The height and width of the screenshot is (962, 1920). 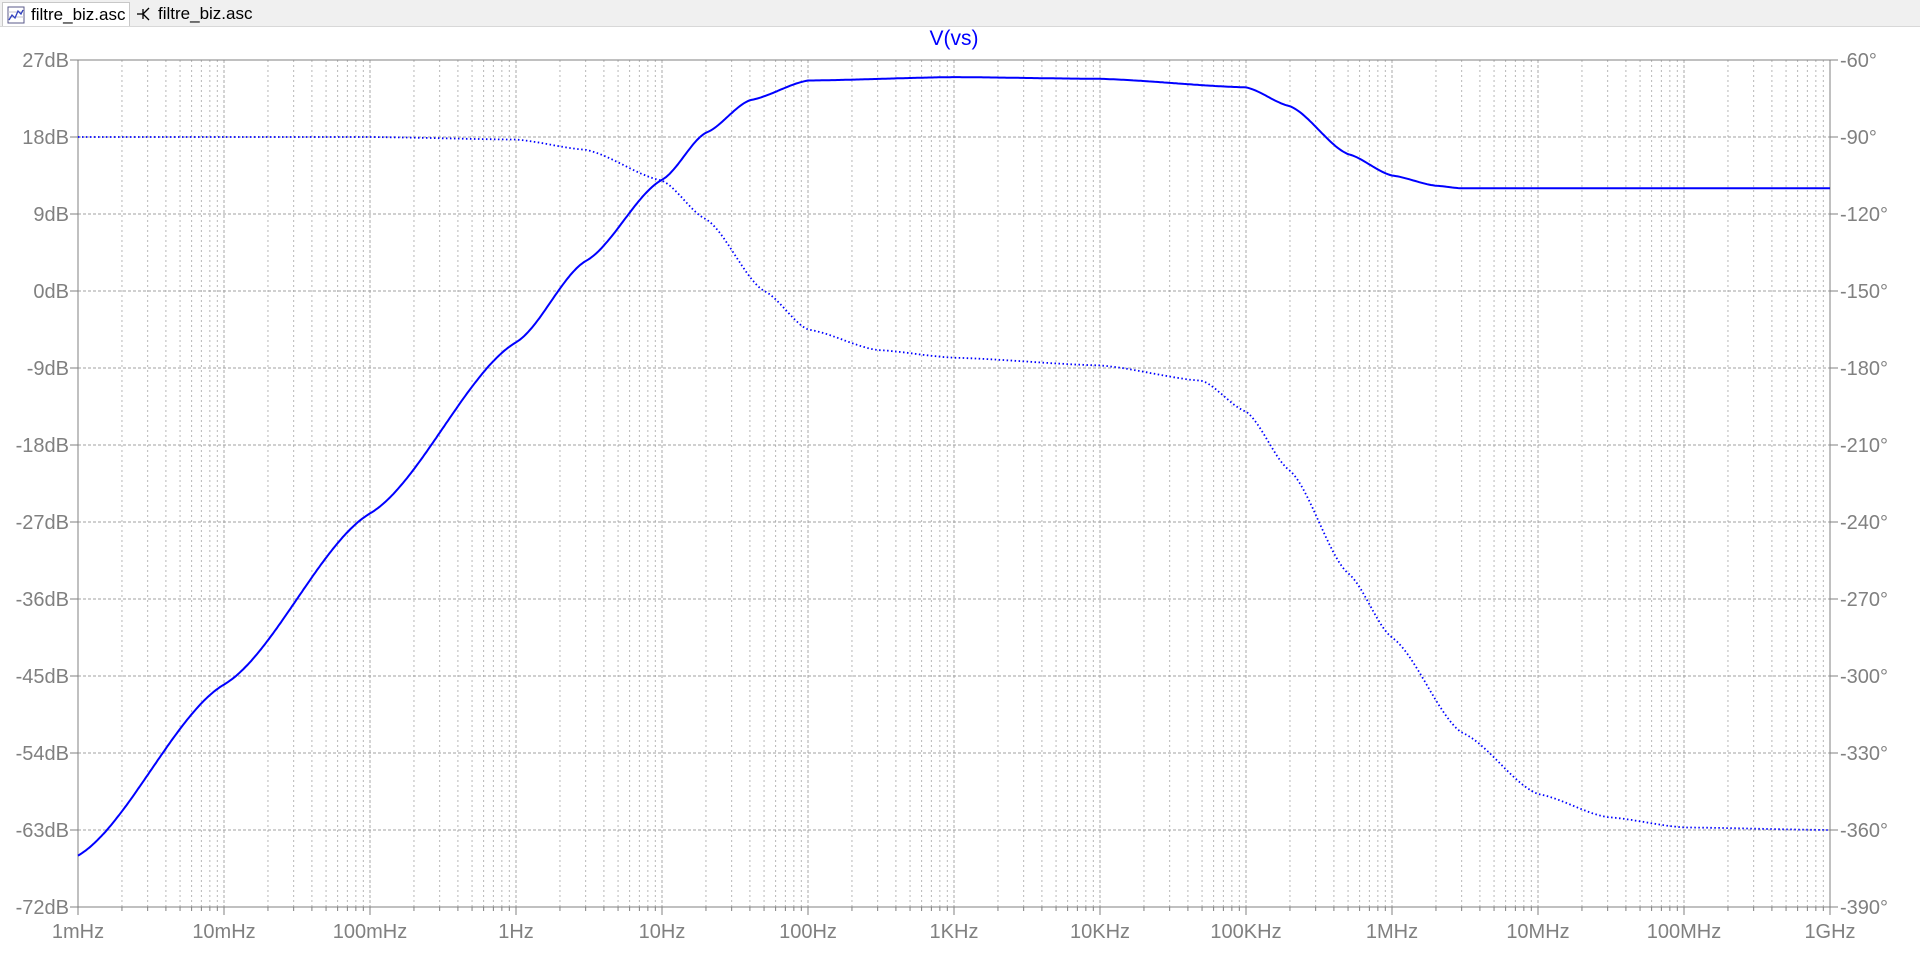 I want to click on y-right-tick-label: -210°, so click(x=1864, y=446).